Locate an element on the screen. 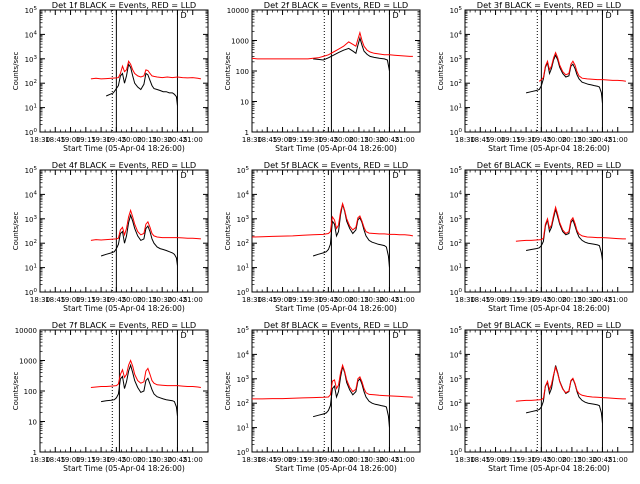  y-tick-label: 10⁴ is located at coordinates (31, 194).